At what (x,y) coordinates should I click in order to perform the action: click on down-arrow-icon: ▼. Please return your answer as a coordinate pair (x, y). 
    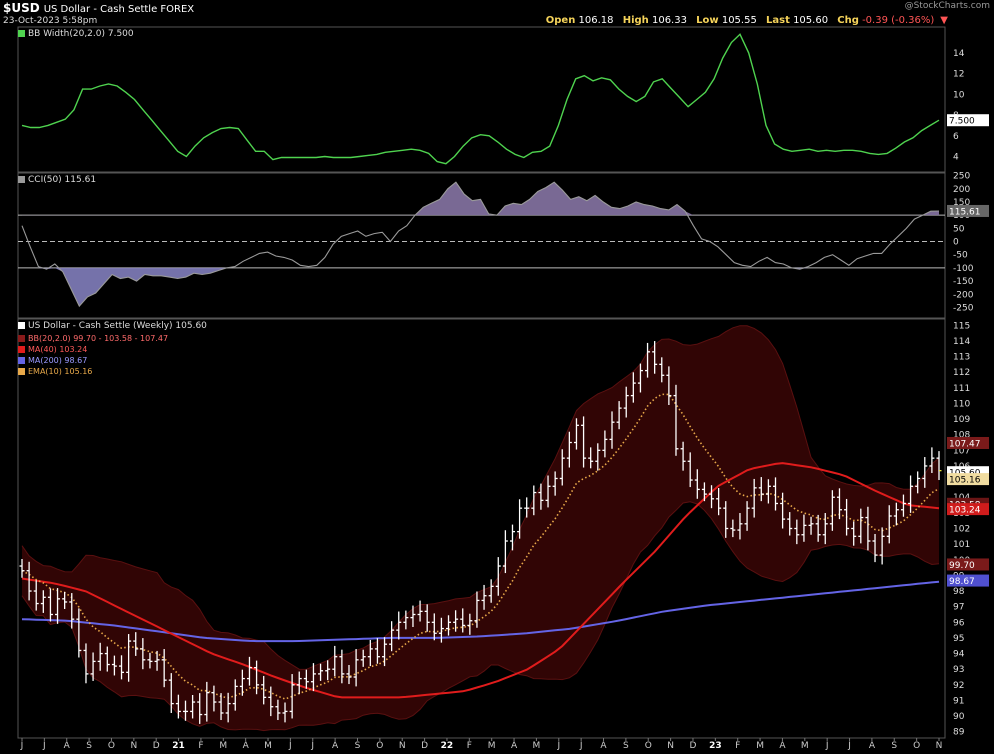
    Looking at the image, I should click on (944, 20).